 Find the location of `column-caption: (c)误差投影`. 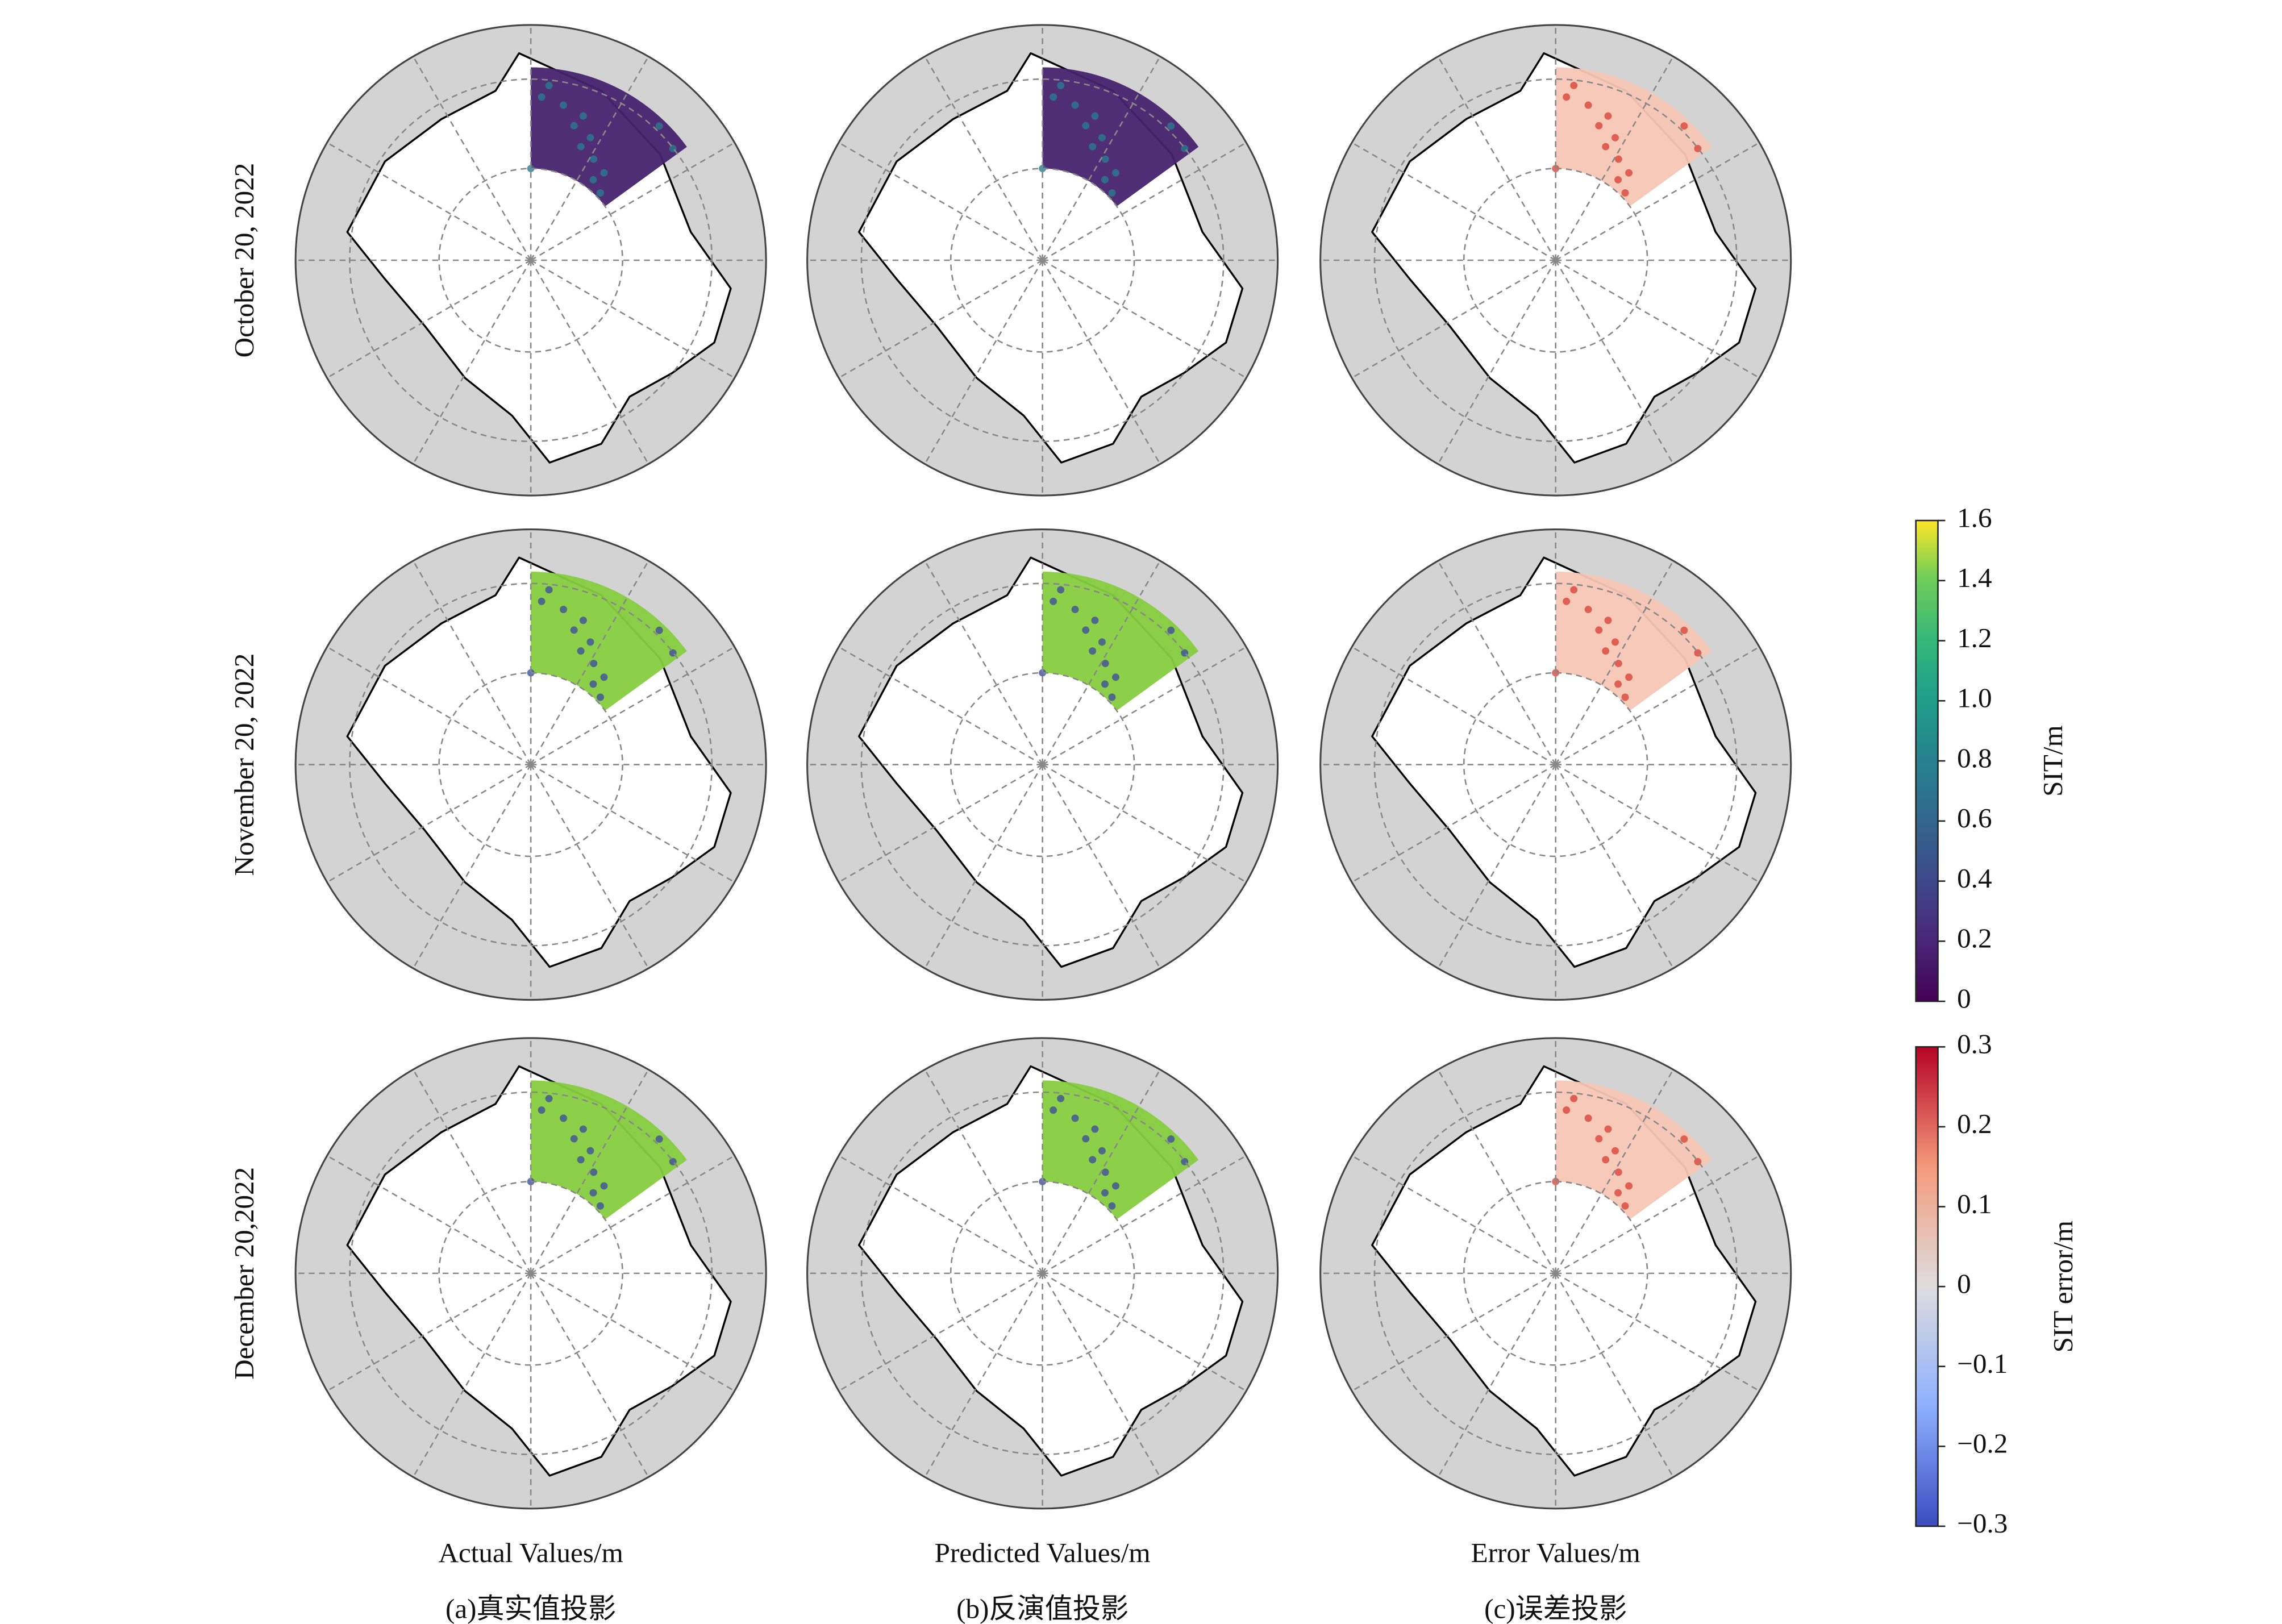

column-caption: (c)误差投影 is located at coordinates (1555, 1608).